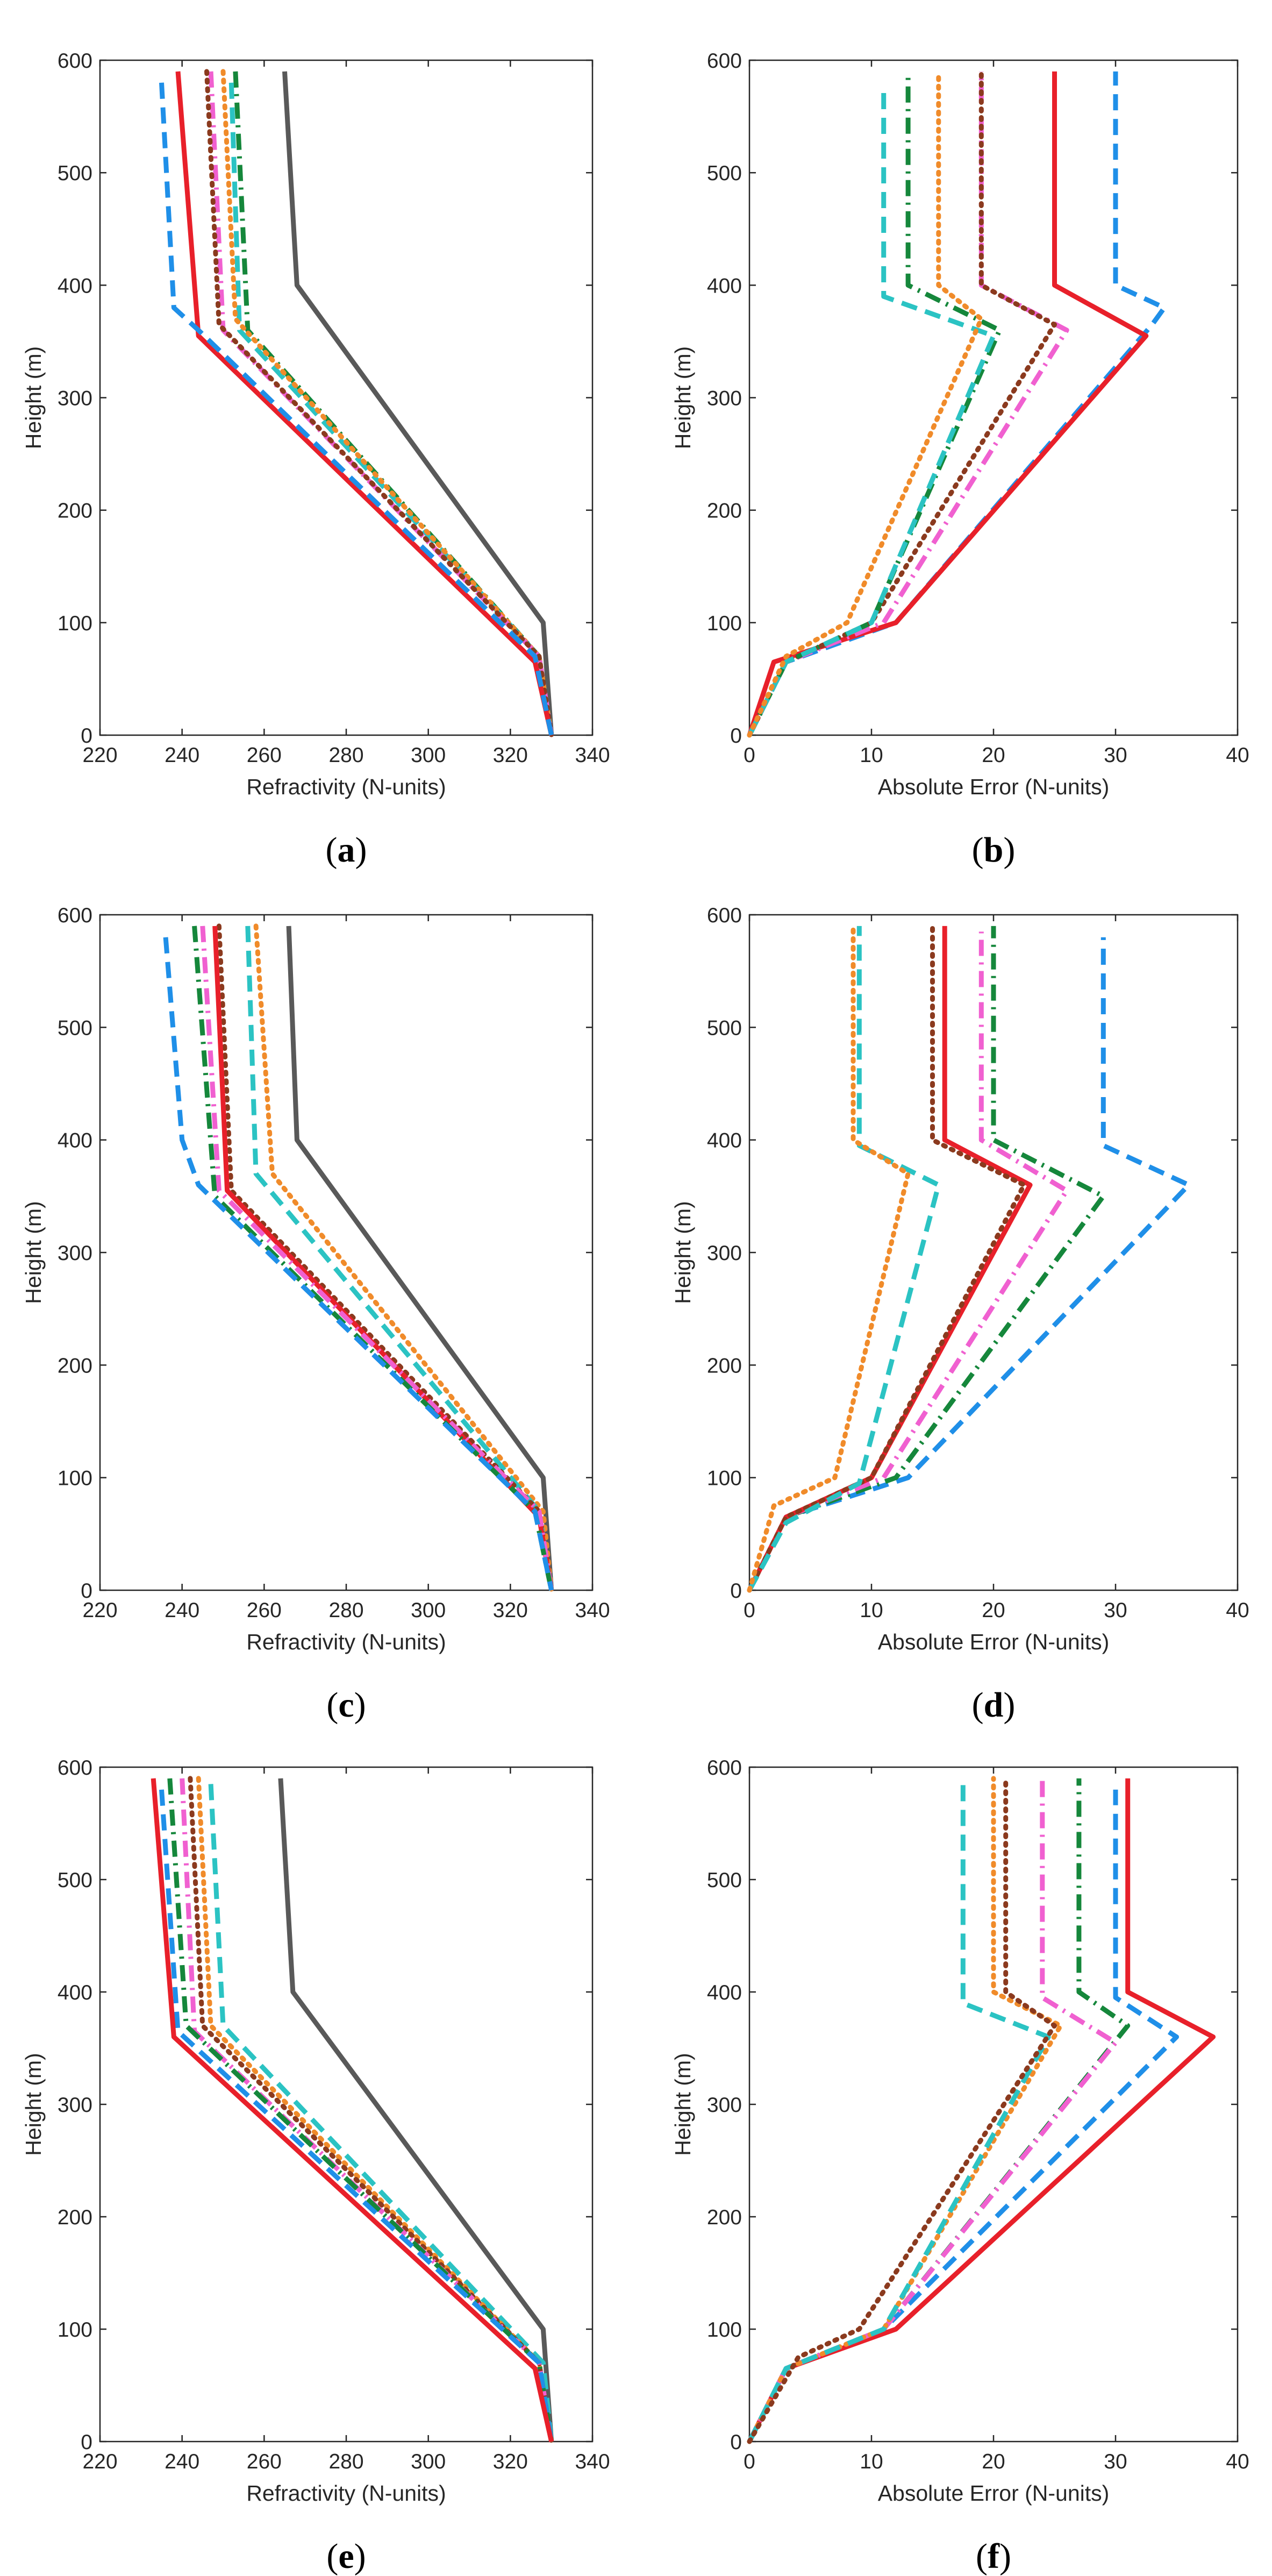 This screenshot has width=1272, height=2576. What do you see at coordinates (346, 2557) in the screenshot?
I see `panel-label: (e)` at bounding box center [346, 2557].